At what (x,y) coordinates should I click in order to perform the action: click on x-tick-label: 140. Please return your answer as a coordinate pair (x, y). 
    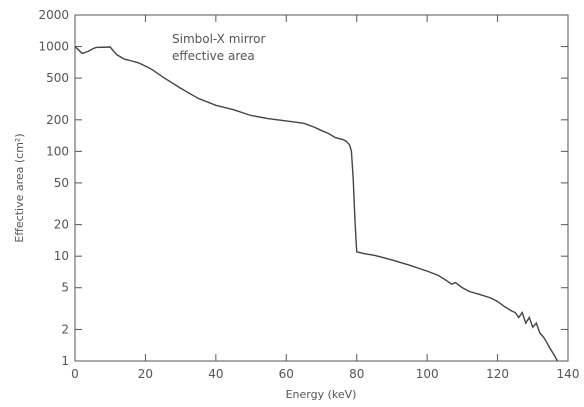
    Looking at the image, I should click on (568, 374).